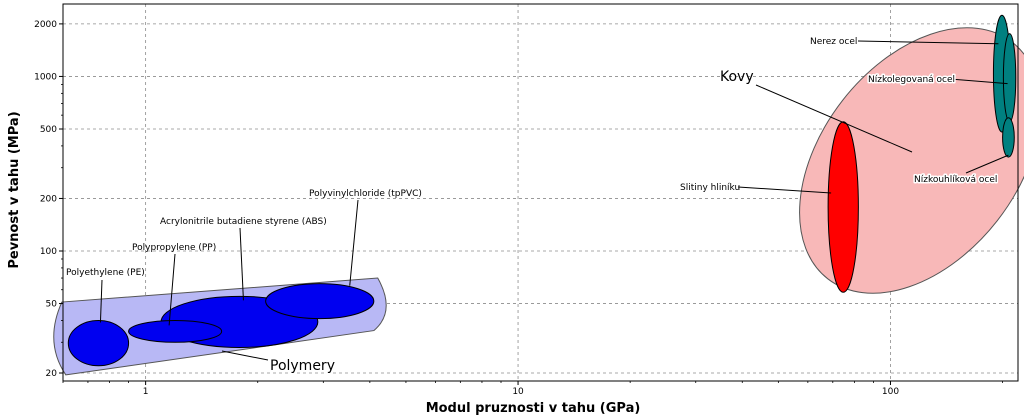 This screenshot has height=416, width=1024. What do you see at coordinates (52, 305) in the screenshot?
I see `y-tick-label: 50` at bounding box center [52, 305].